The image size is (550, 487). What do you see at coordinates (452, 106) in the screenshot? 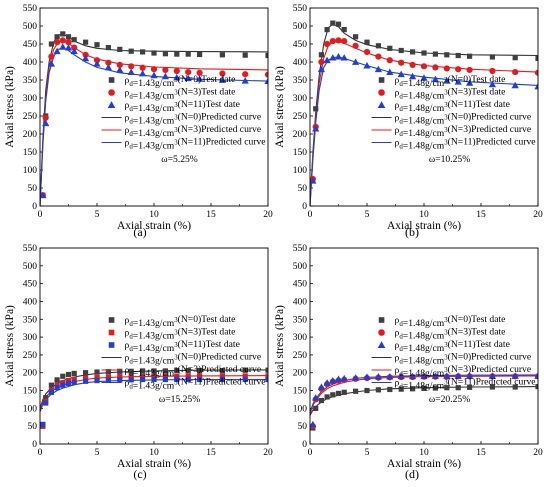
I see `legend-label: ρd=1.48g/cm3(N=11)Test date` at bounding box center [452, 106].